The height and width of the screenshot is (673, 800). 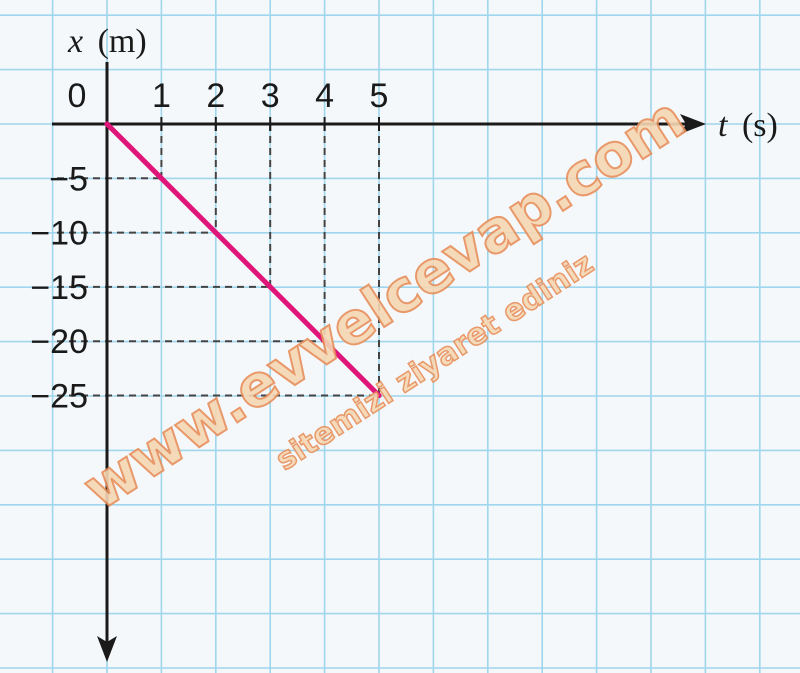 What do you see at coordinates (59, 342) in the screenshot?
I see `y-tick-label: −20` at bounding box center [59, 342].